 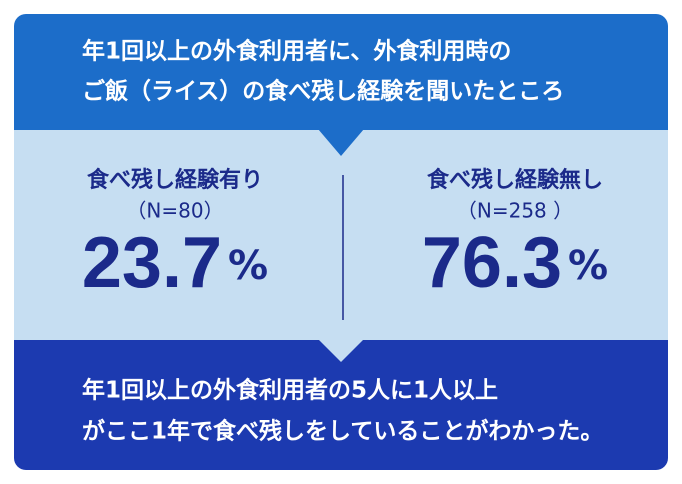 What do you see at coordinates (290, 390) in the screenshot?
I see `footer-line: 年1回以上の外食利用者の5人に1人以上` at bounding box center [290, 390].